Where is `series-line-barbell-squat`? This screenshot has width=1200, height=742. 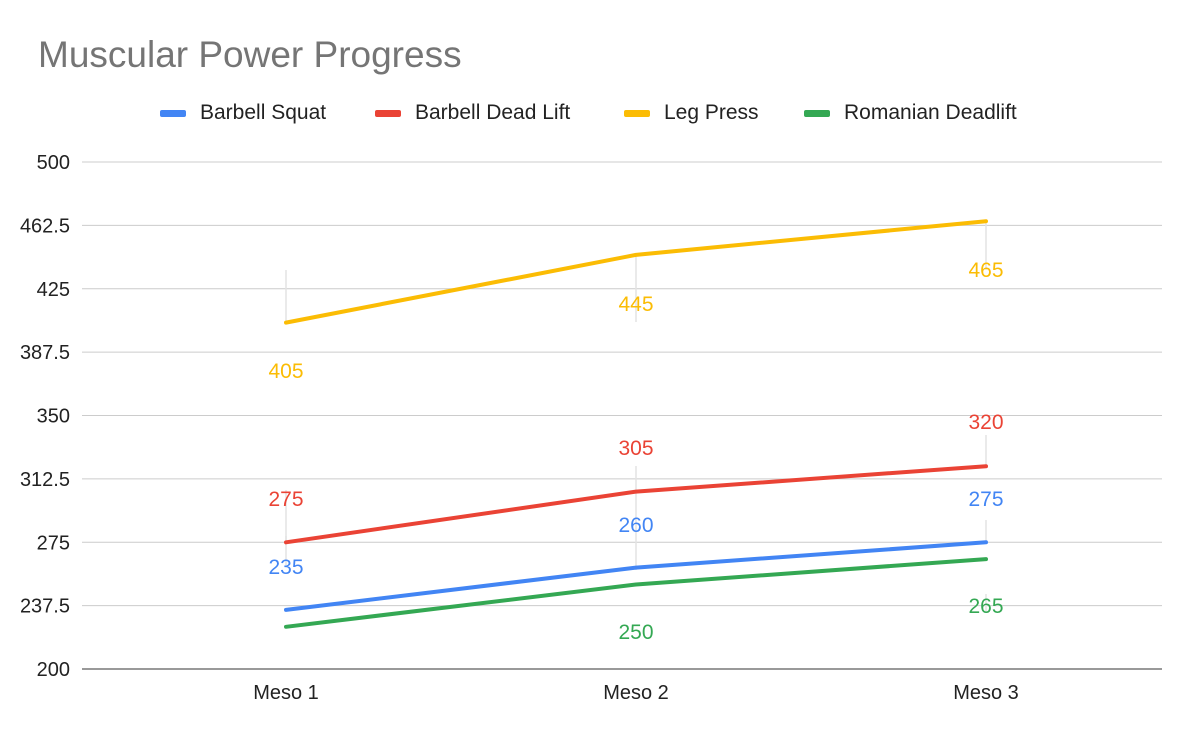
series-line-barbell-squat is located at coordinates (636, 576).